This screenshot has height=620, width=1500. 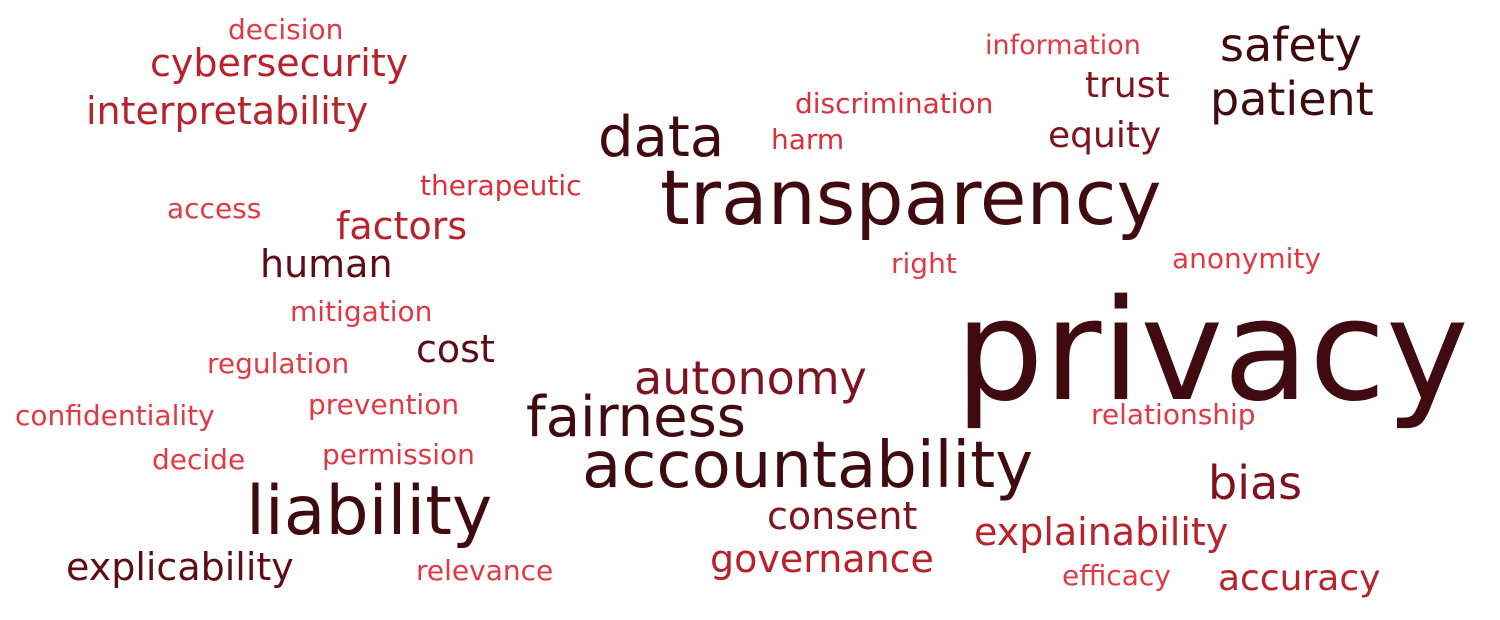 What do you see at coordinates (661, 137) in the screenshot?
I see `word-data: data` at bounding box center [661, 137].